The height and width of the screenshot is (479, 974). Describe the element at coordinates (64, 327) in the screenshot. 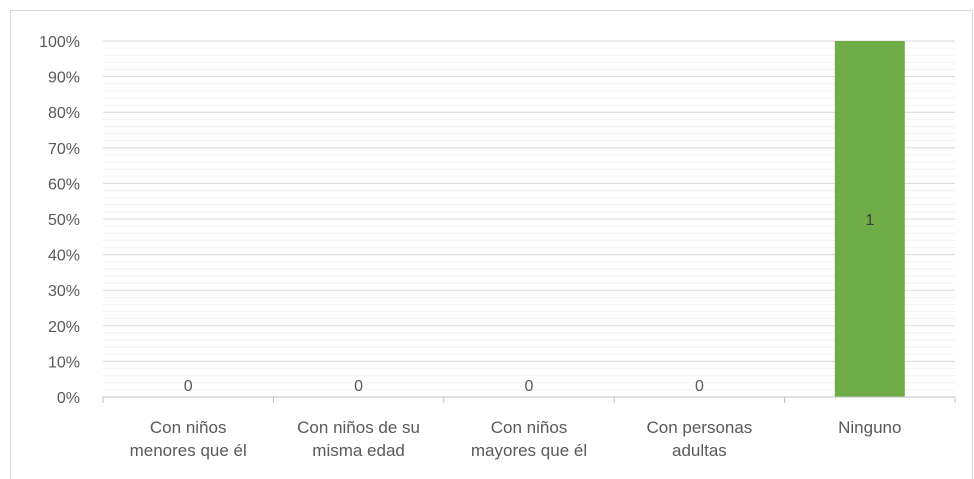

I see `y-tick-label: 20%` at that location.